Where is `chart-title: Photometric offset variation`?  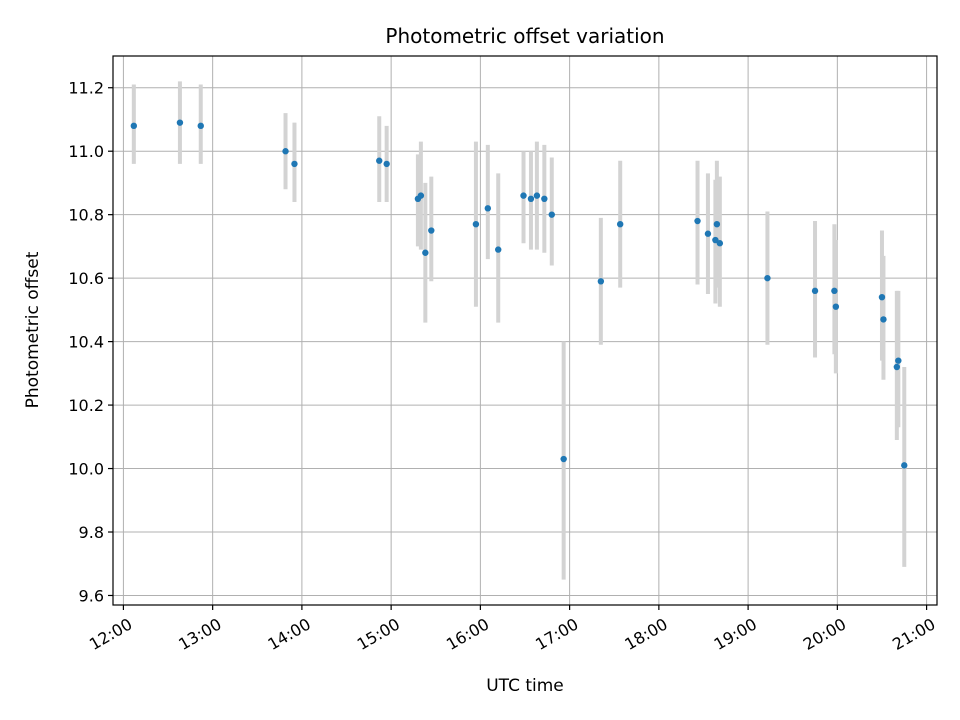
chart-title: Photometric offset variation is located at coordinates (524, 36).